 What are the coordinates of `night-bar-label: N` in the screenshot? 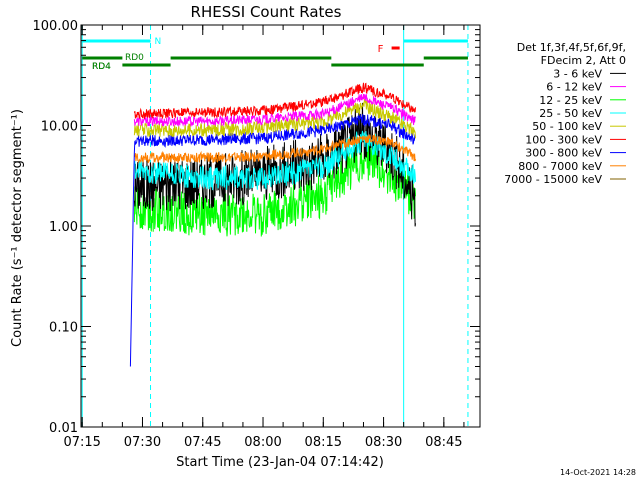 It's located at (158, 42).